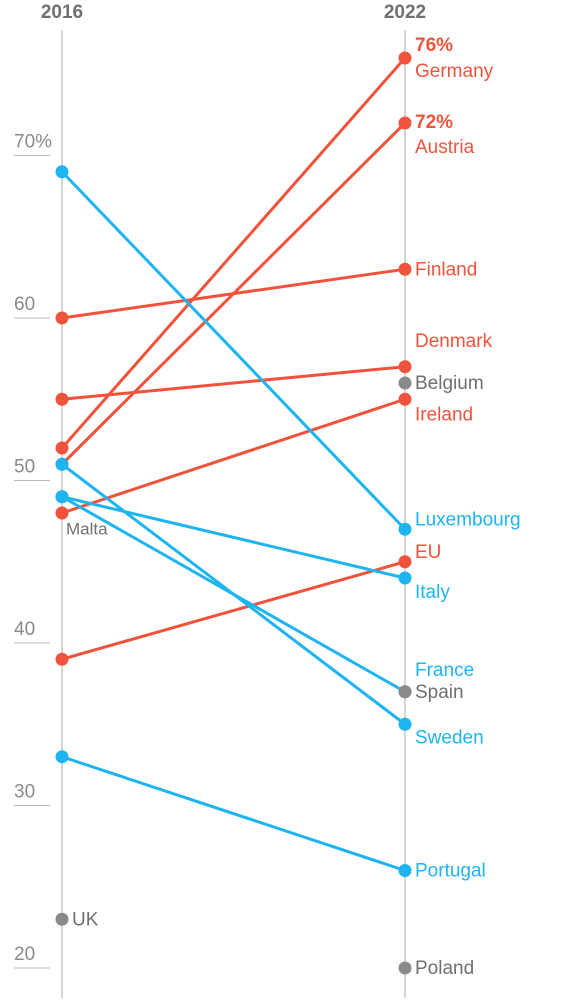 The width and height of the screenshot is (567, 1000). I want to click on line-italy, so click(233, 537).